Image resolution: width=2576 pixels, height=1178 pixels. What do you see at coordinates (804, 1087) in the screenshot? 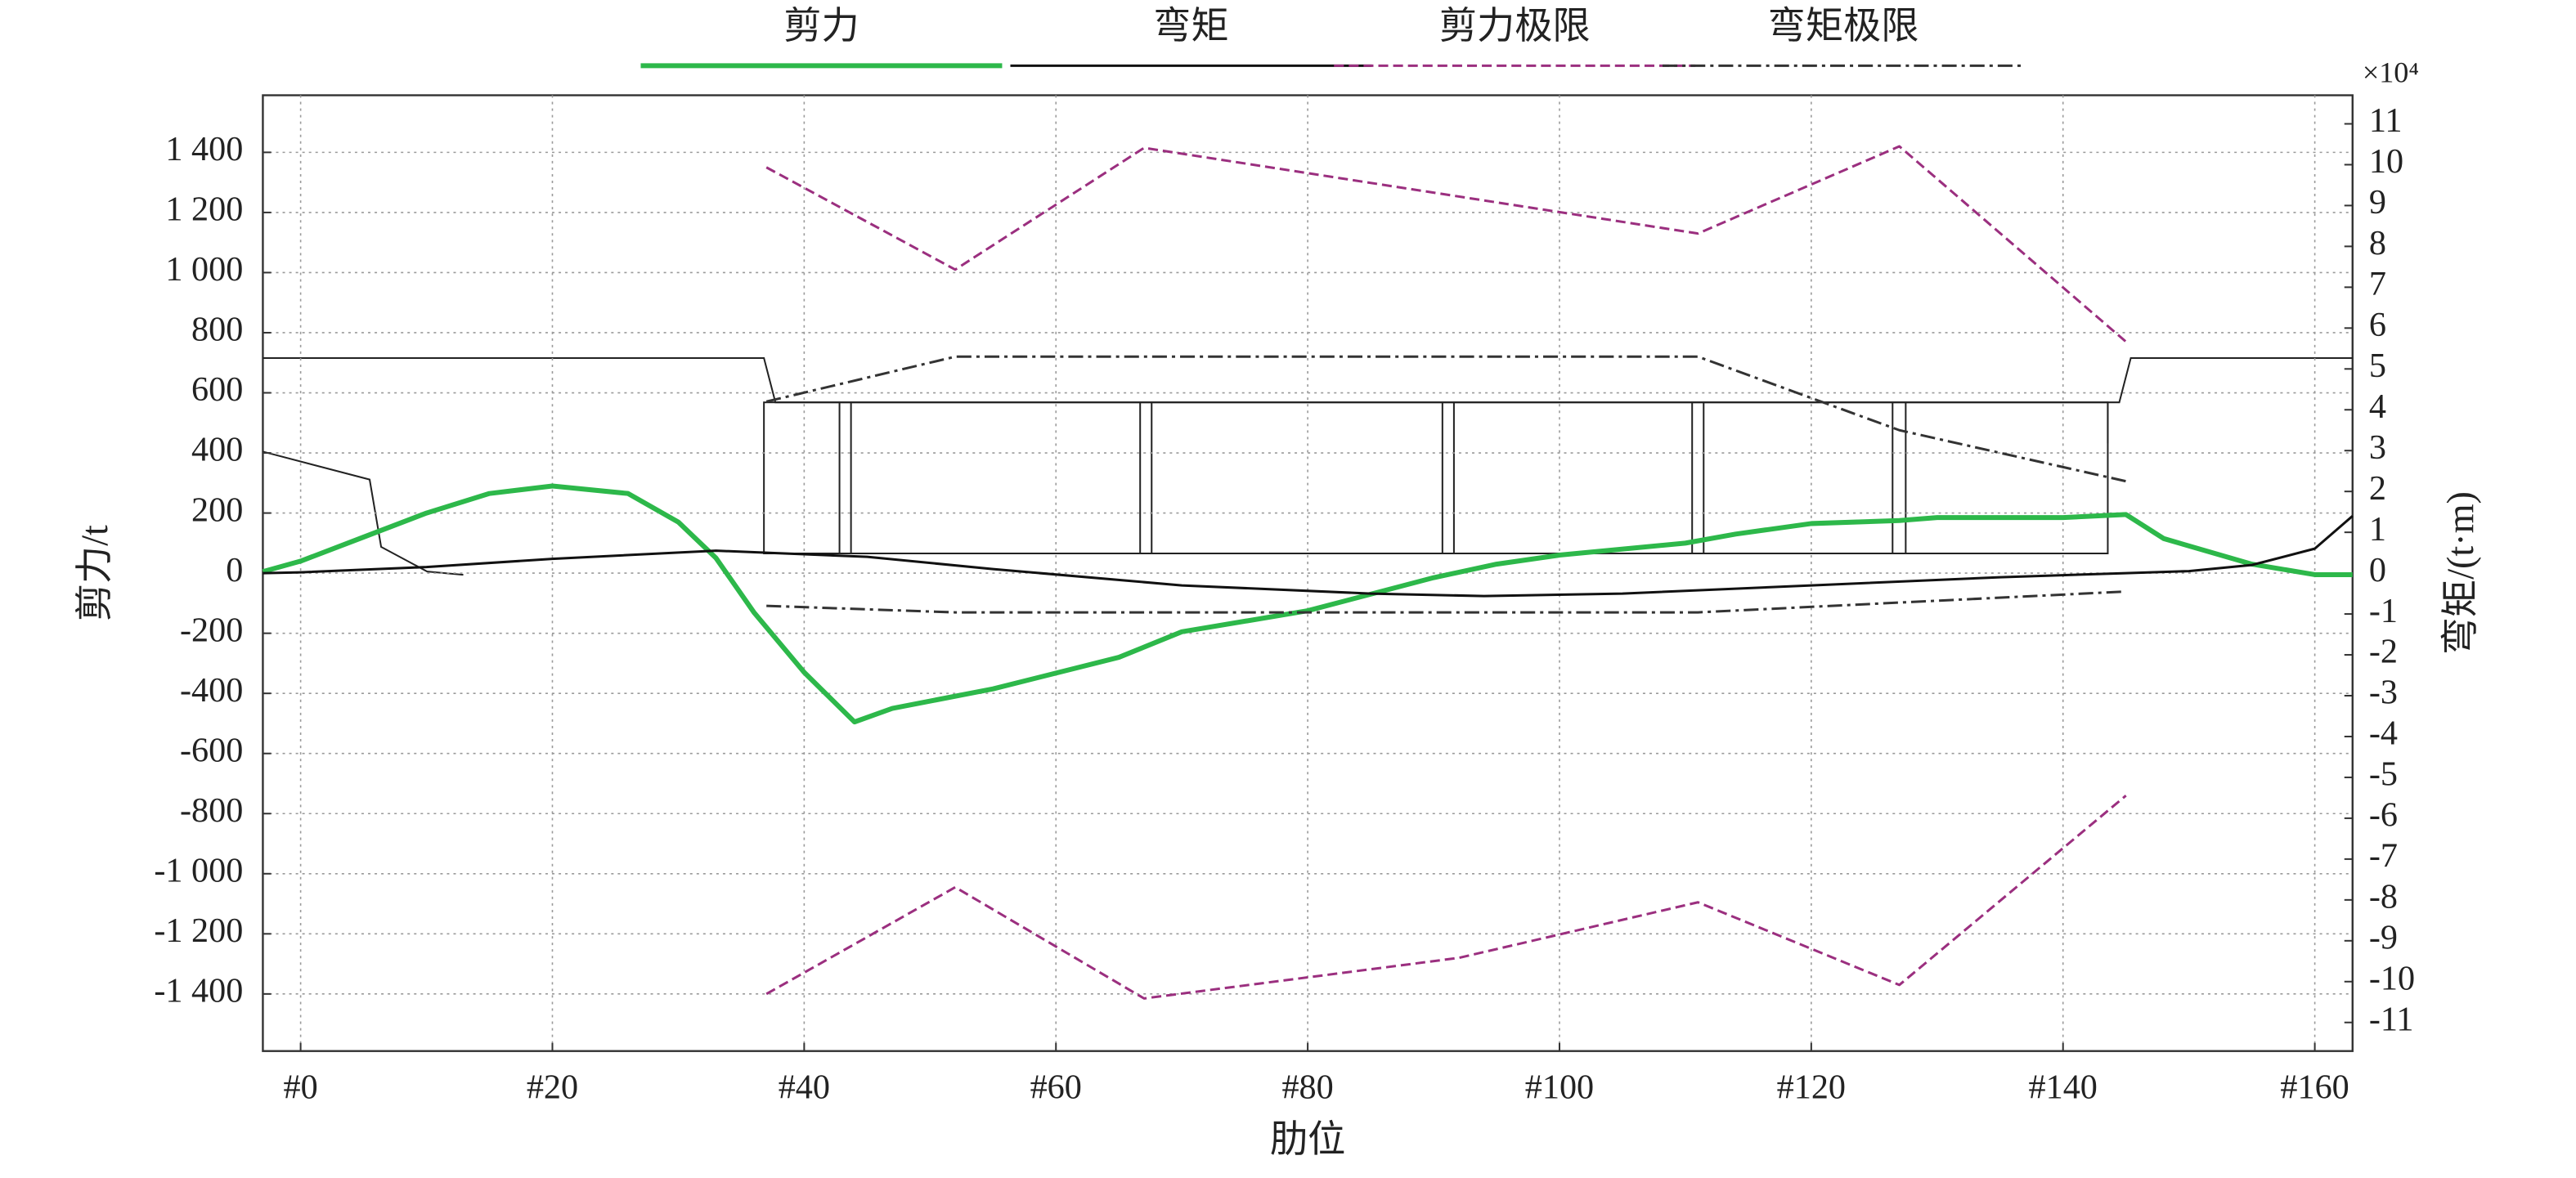
I see `x-tick-label: #40` at bounding box center [804, 1087].